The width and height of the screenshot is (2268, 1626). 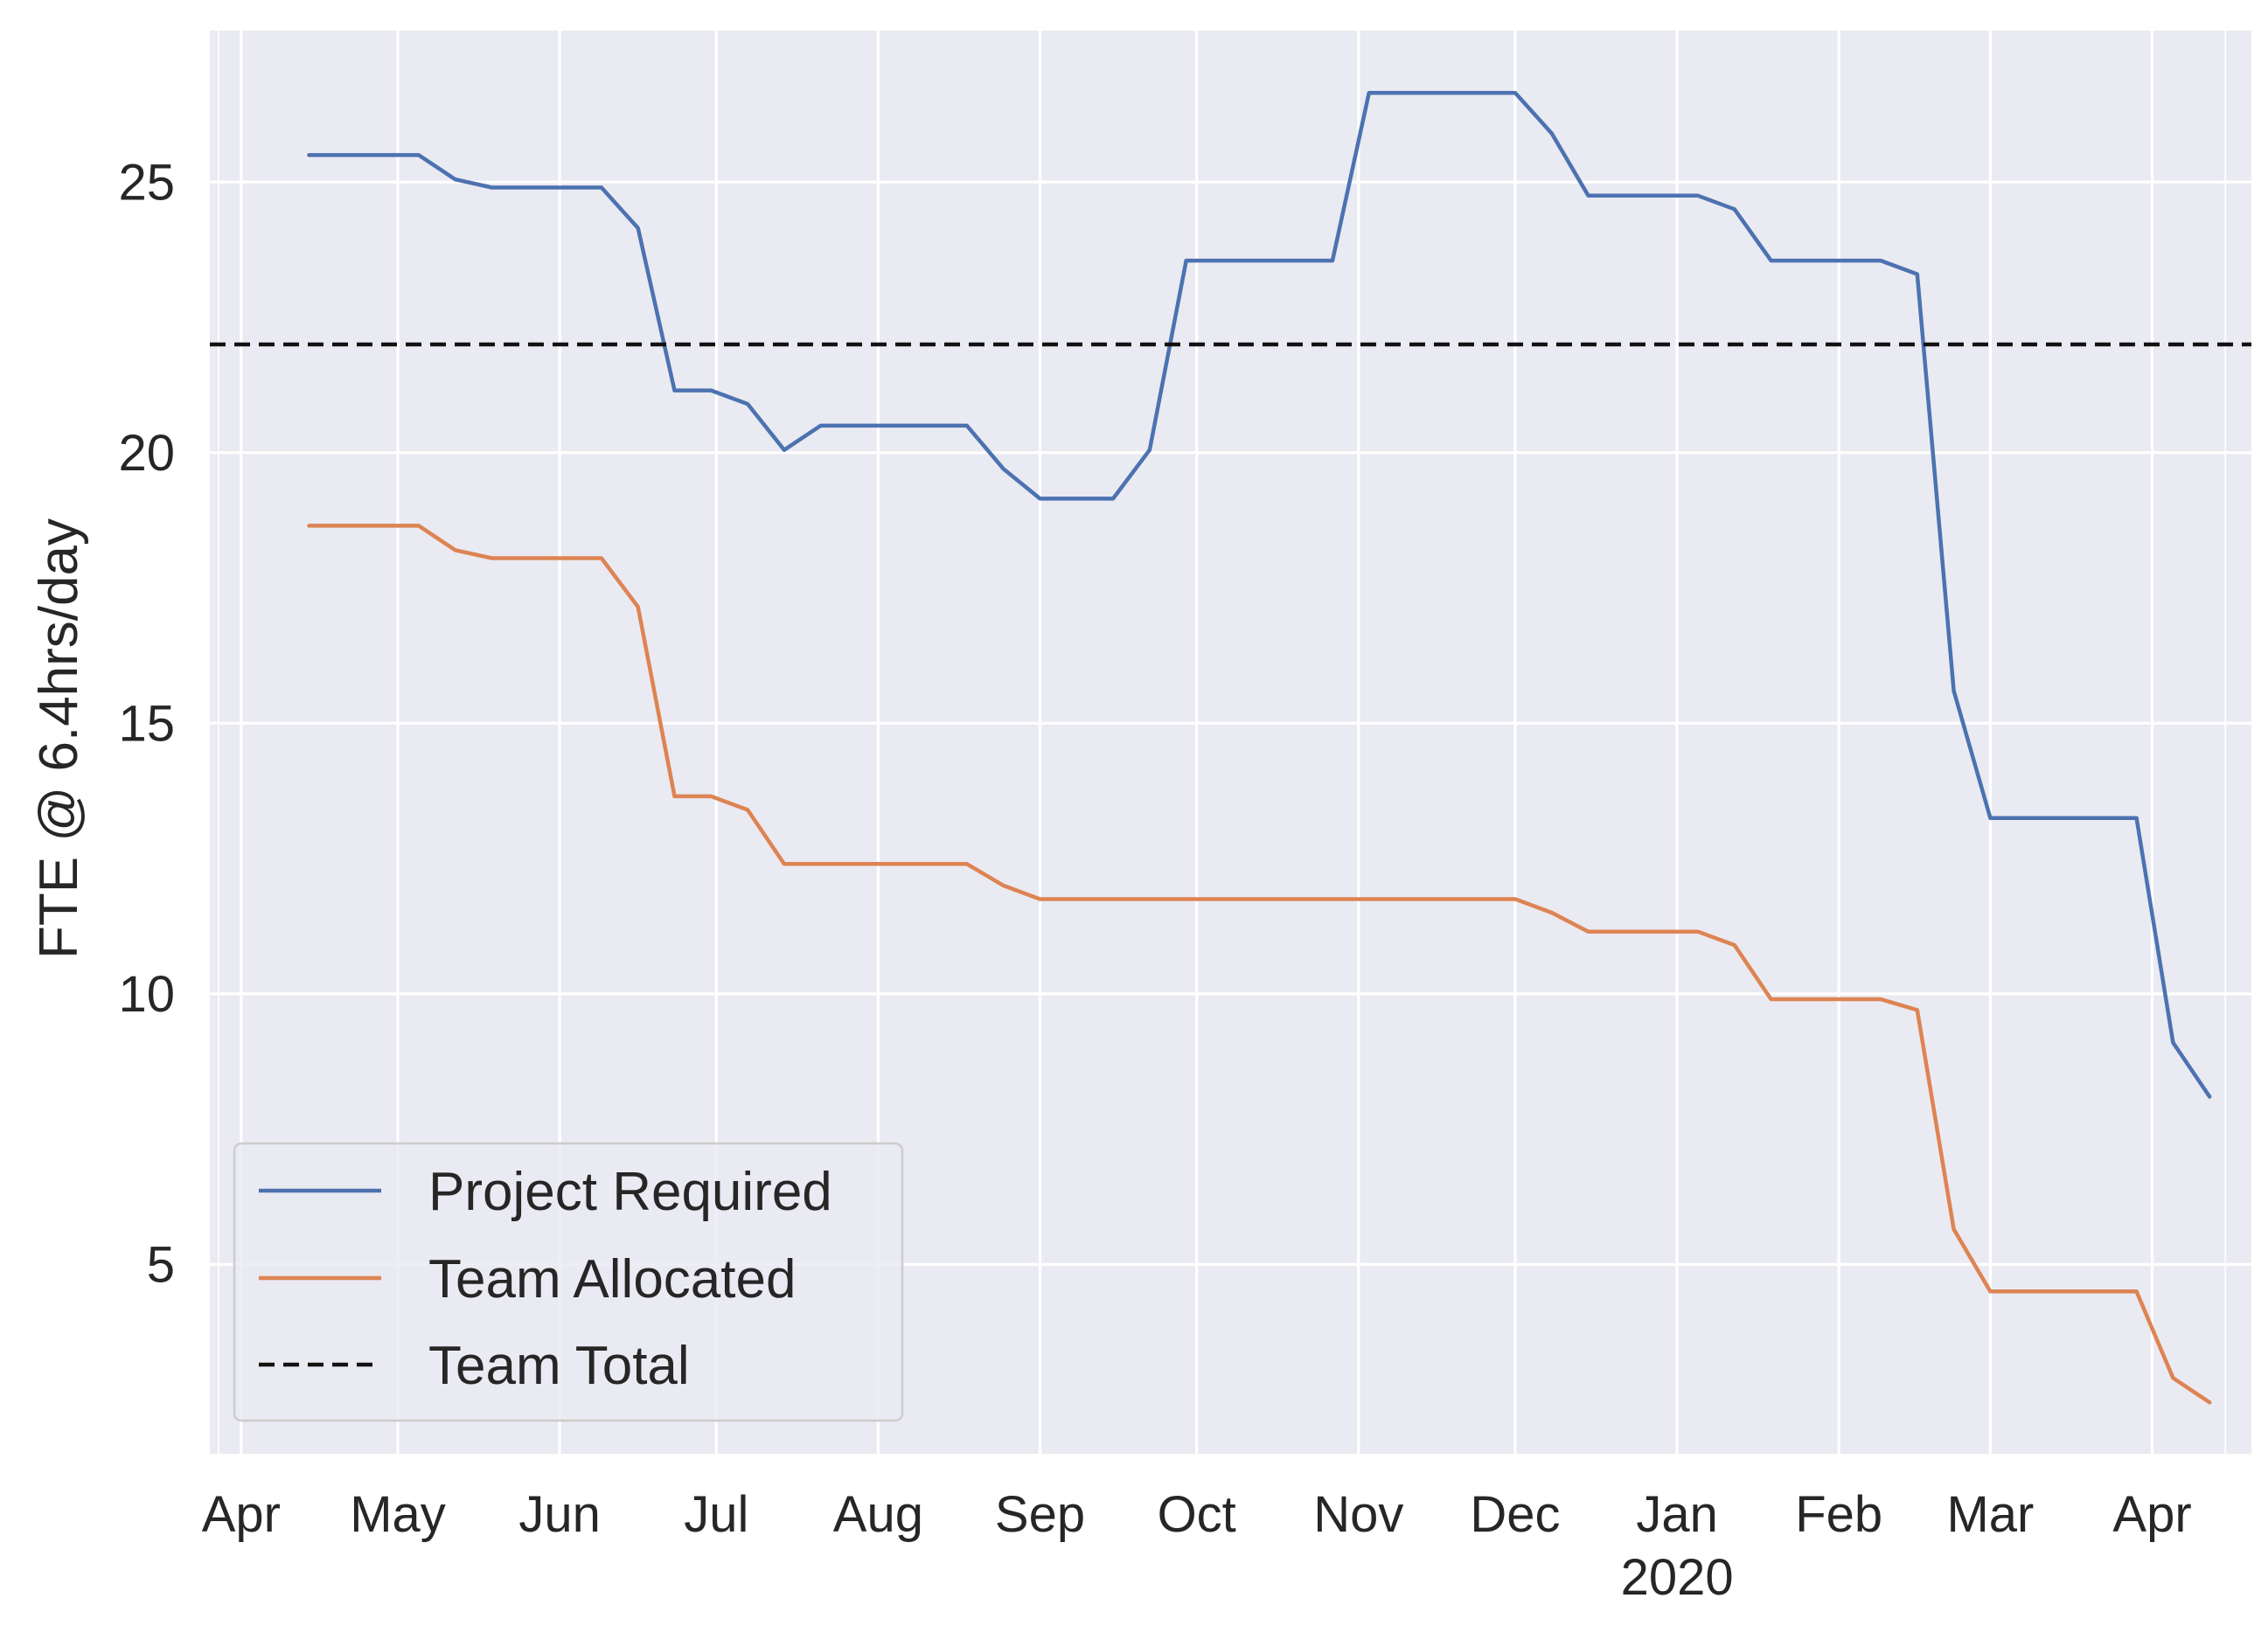 I want to click on x-tick-label: Mar, so click(x=1990, y=1514).